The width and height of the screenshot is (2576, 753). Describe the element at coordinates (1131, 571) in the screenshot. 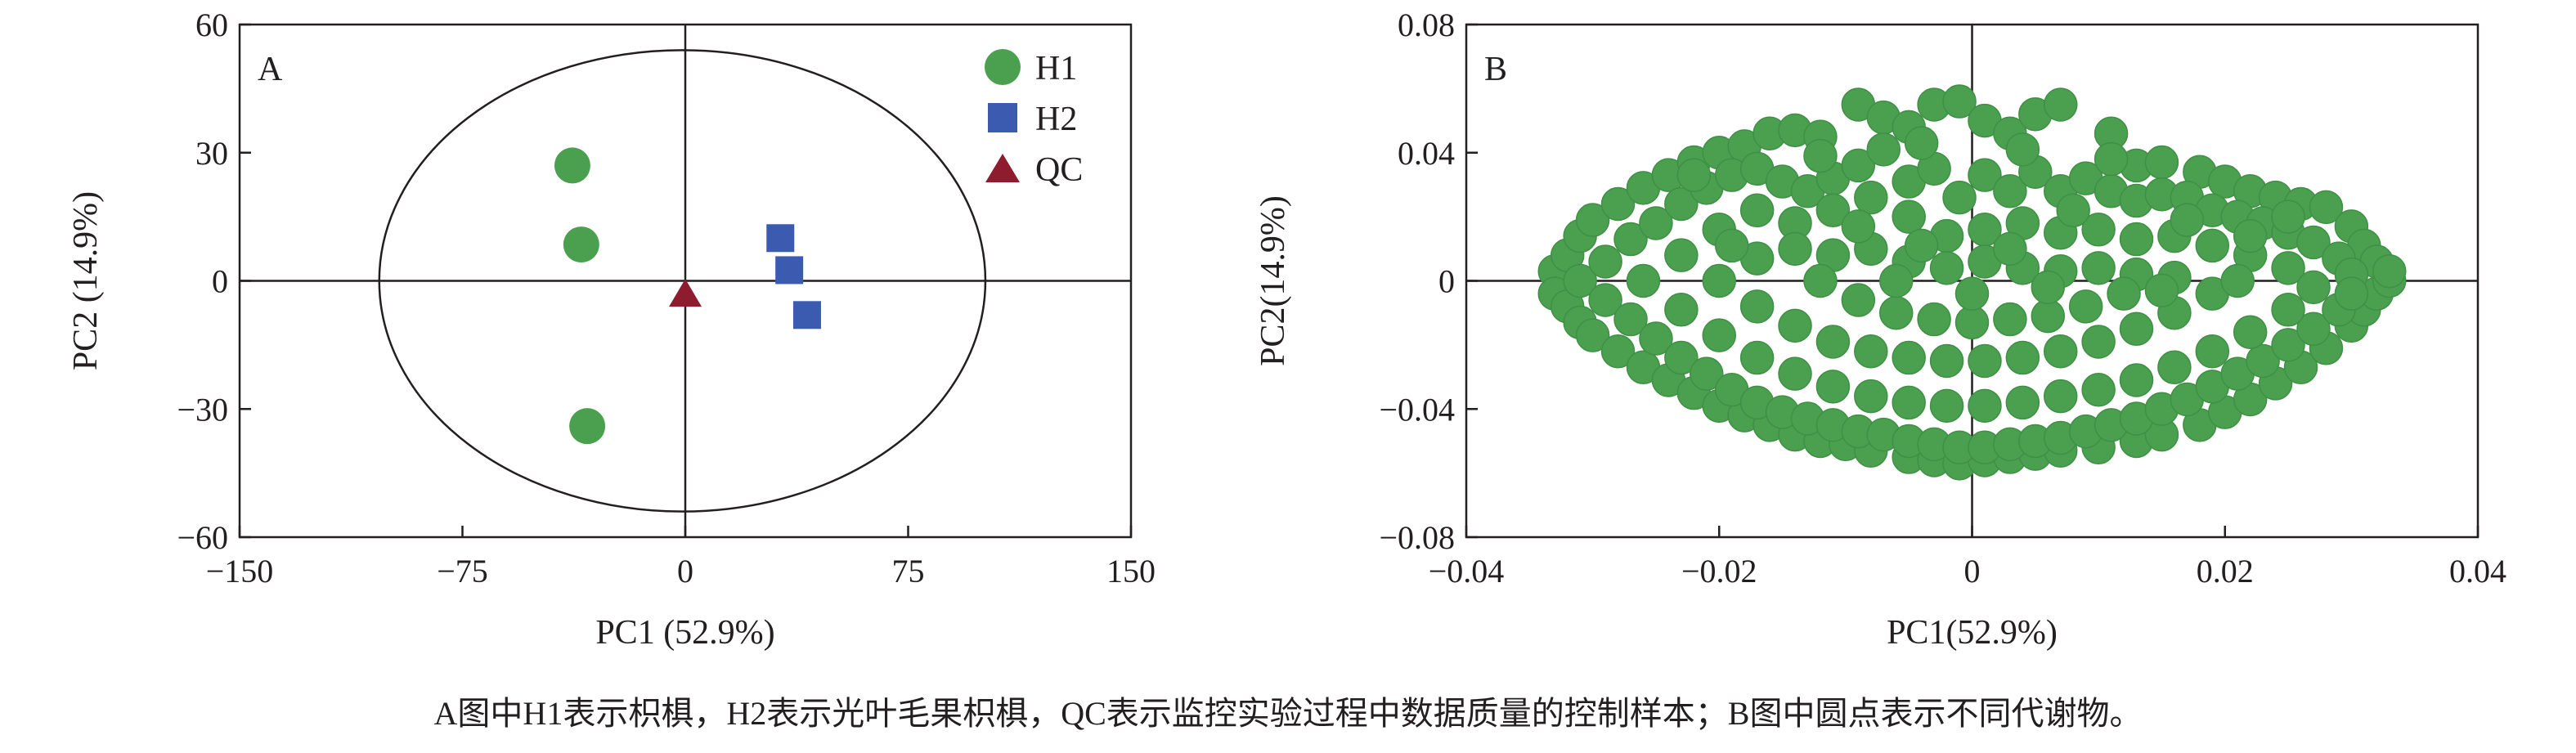

I see `x-tick-label: 150` at that location.